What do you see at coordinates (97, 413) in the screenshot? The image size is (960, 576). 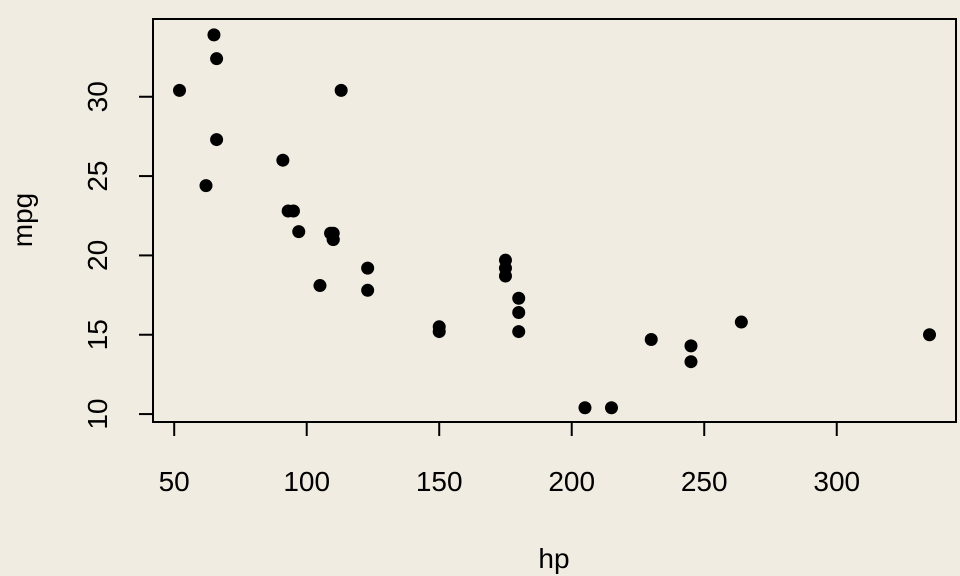 I see `y-tick-label: 10` at bounding box center [97, 413].